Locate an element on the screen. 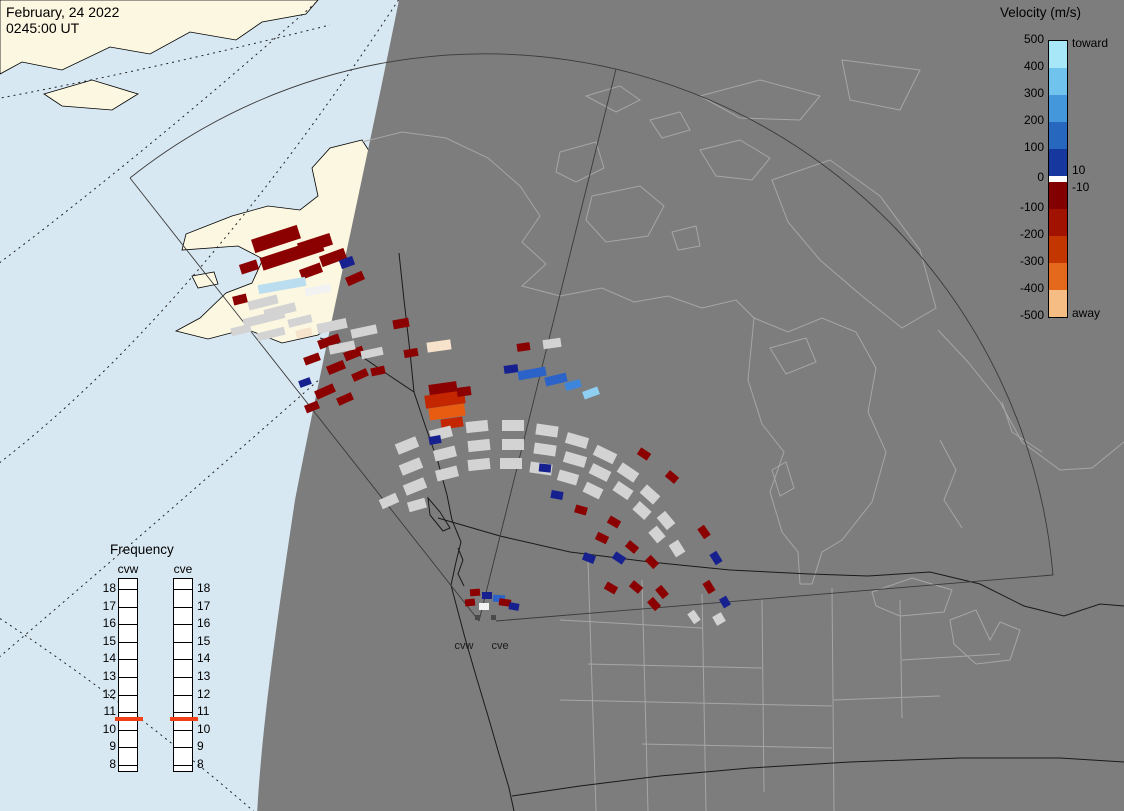 The height and width of the screenshot is (811, 1124). velocity-colorbar is located at coordinates (1058, 179).